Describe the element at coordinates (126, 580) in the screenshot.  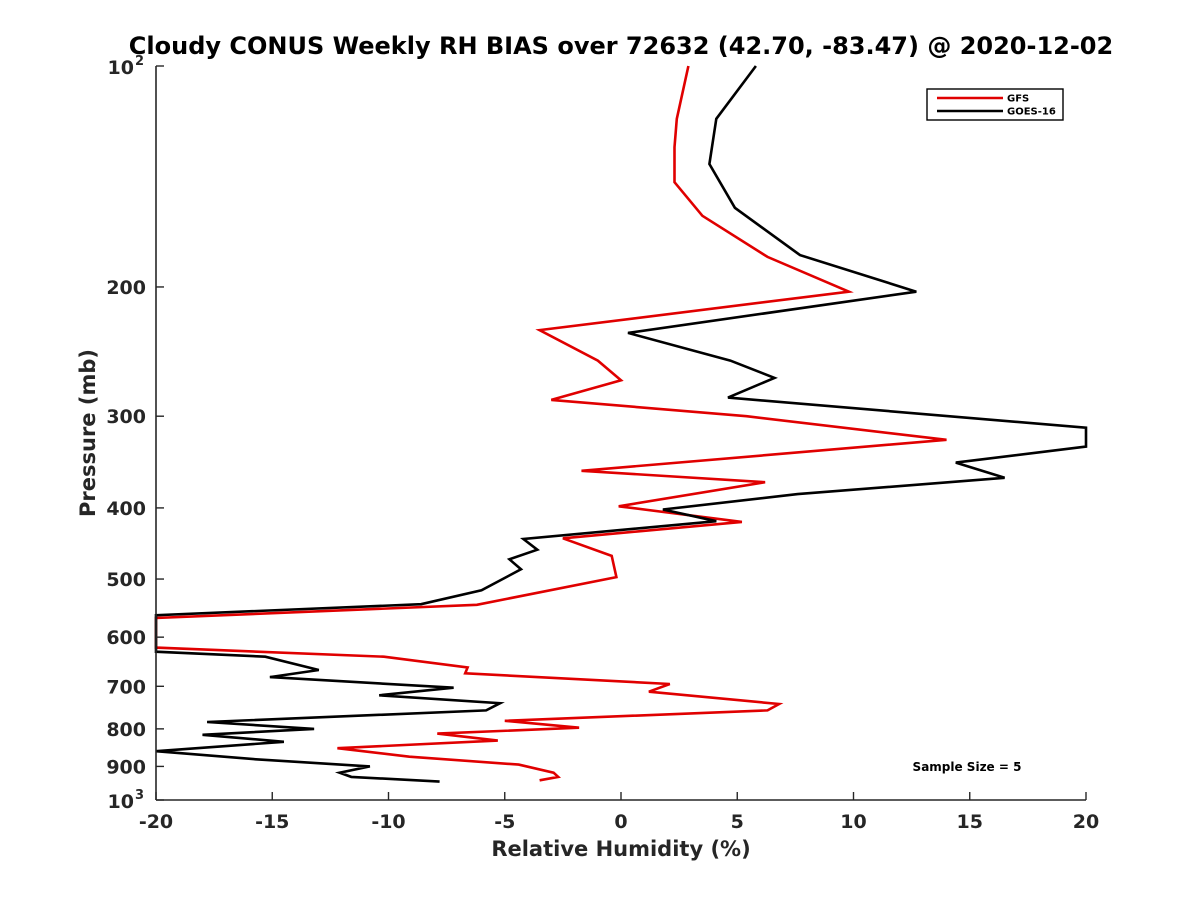
I see `y-tick-label: 500` at that location.